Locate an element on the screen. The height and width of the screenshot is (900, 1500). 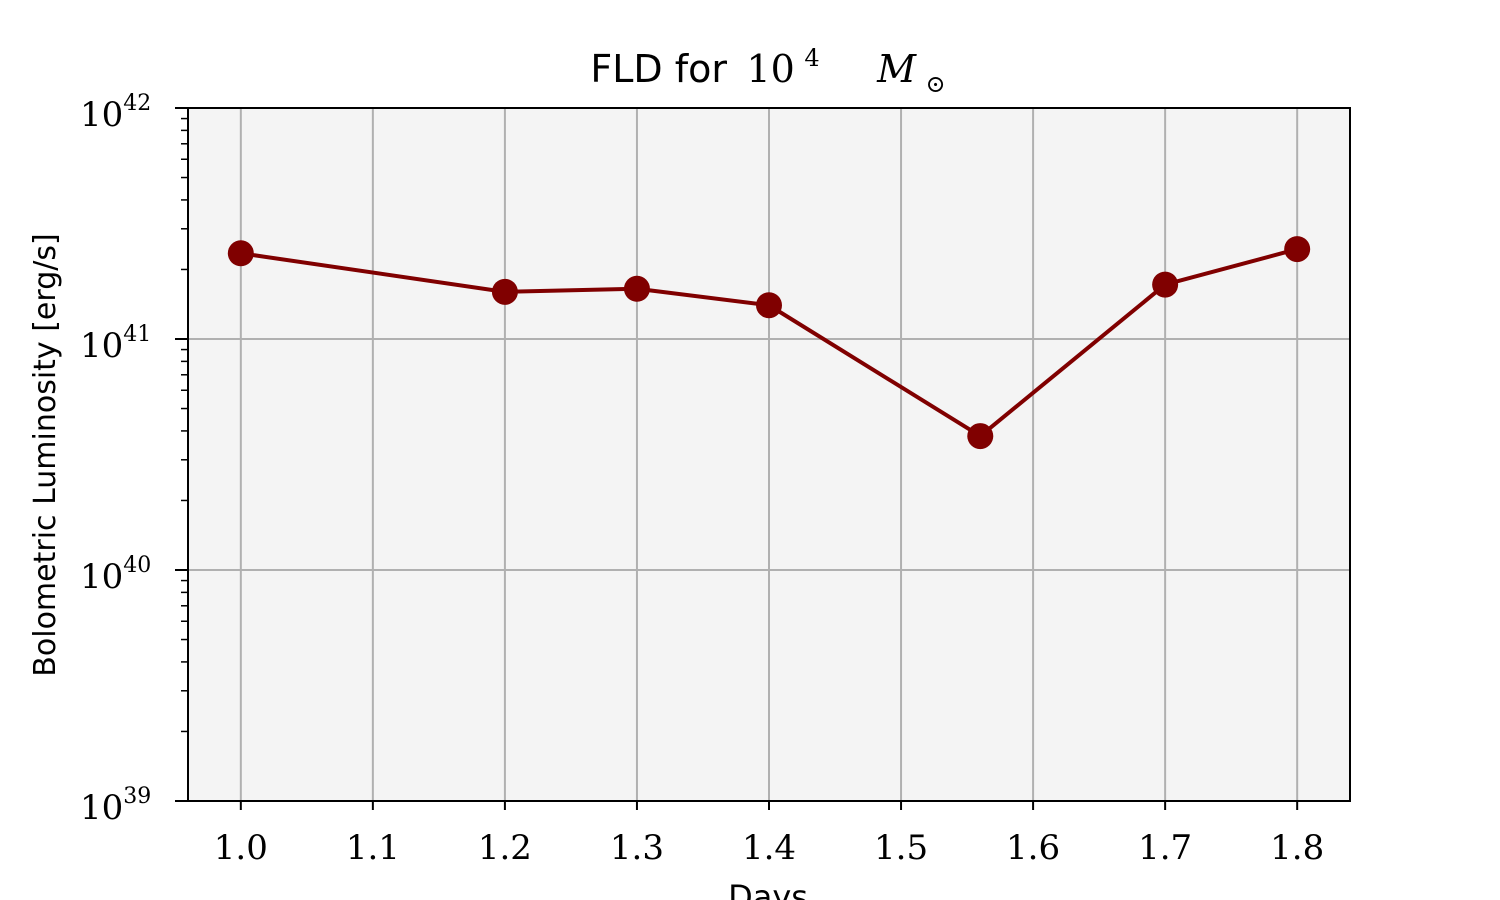
y-axis-label: Bolometric Luminosity [erg/s] is located at coordinates (45, 454).